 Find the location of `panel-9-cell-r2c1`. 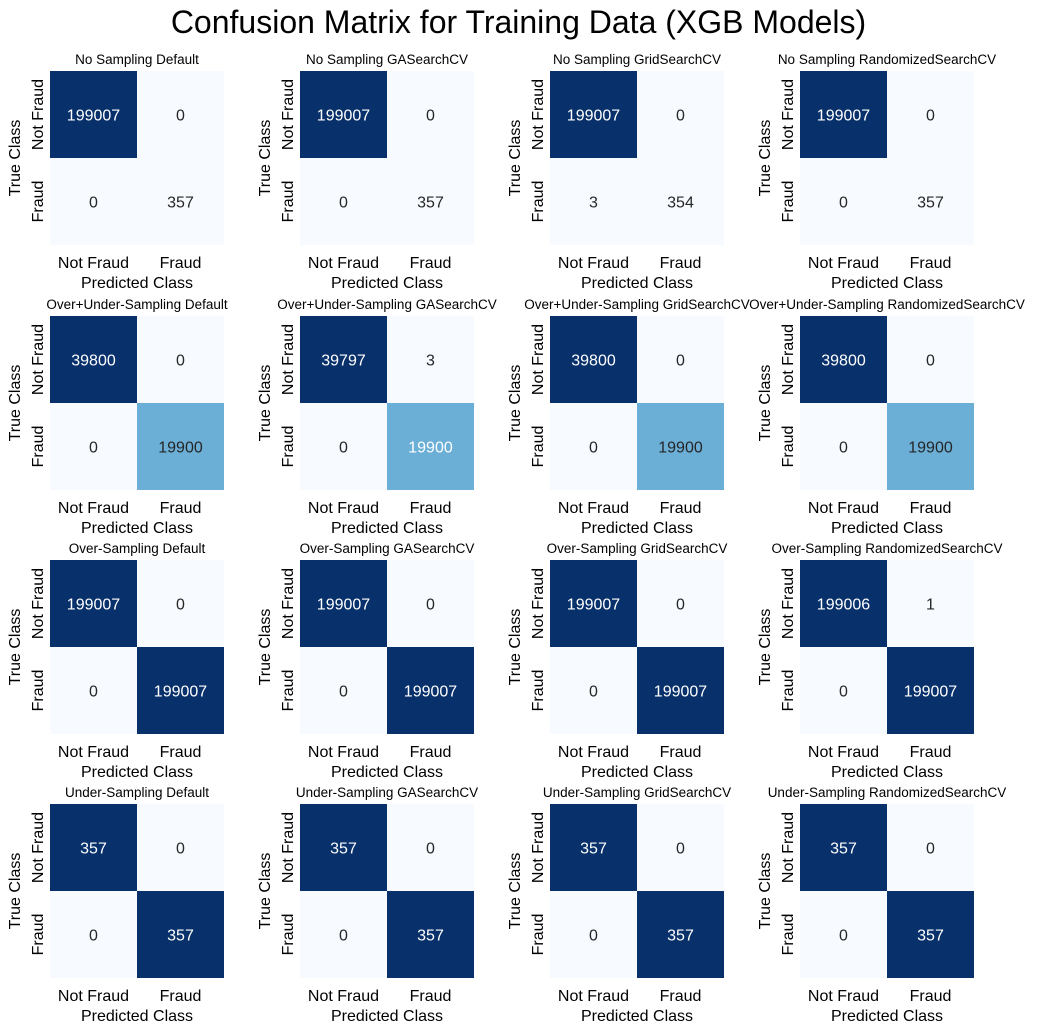

panel-9-cell-r2c1 is located at coordinates (93, 690).